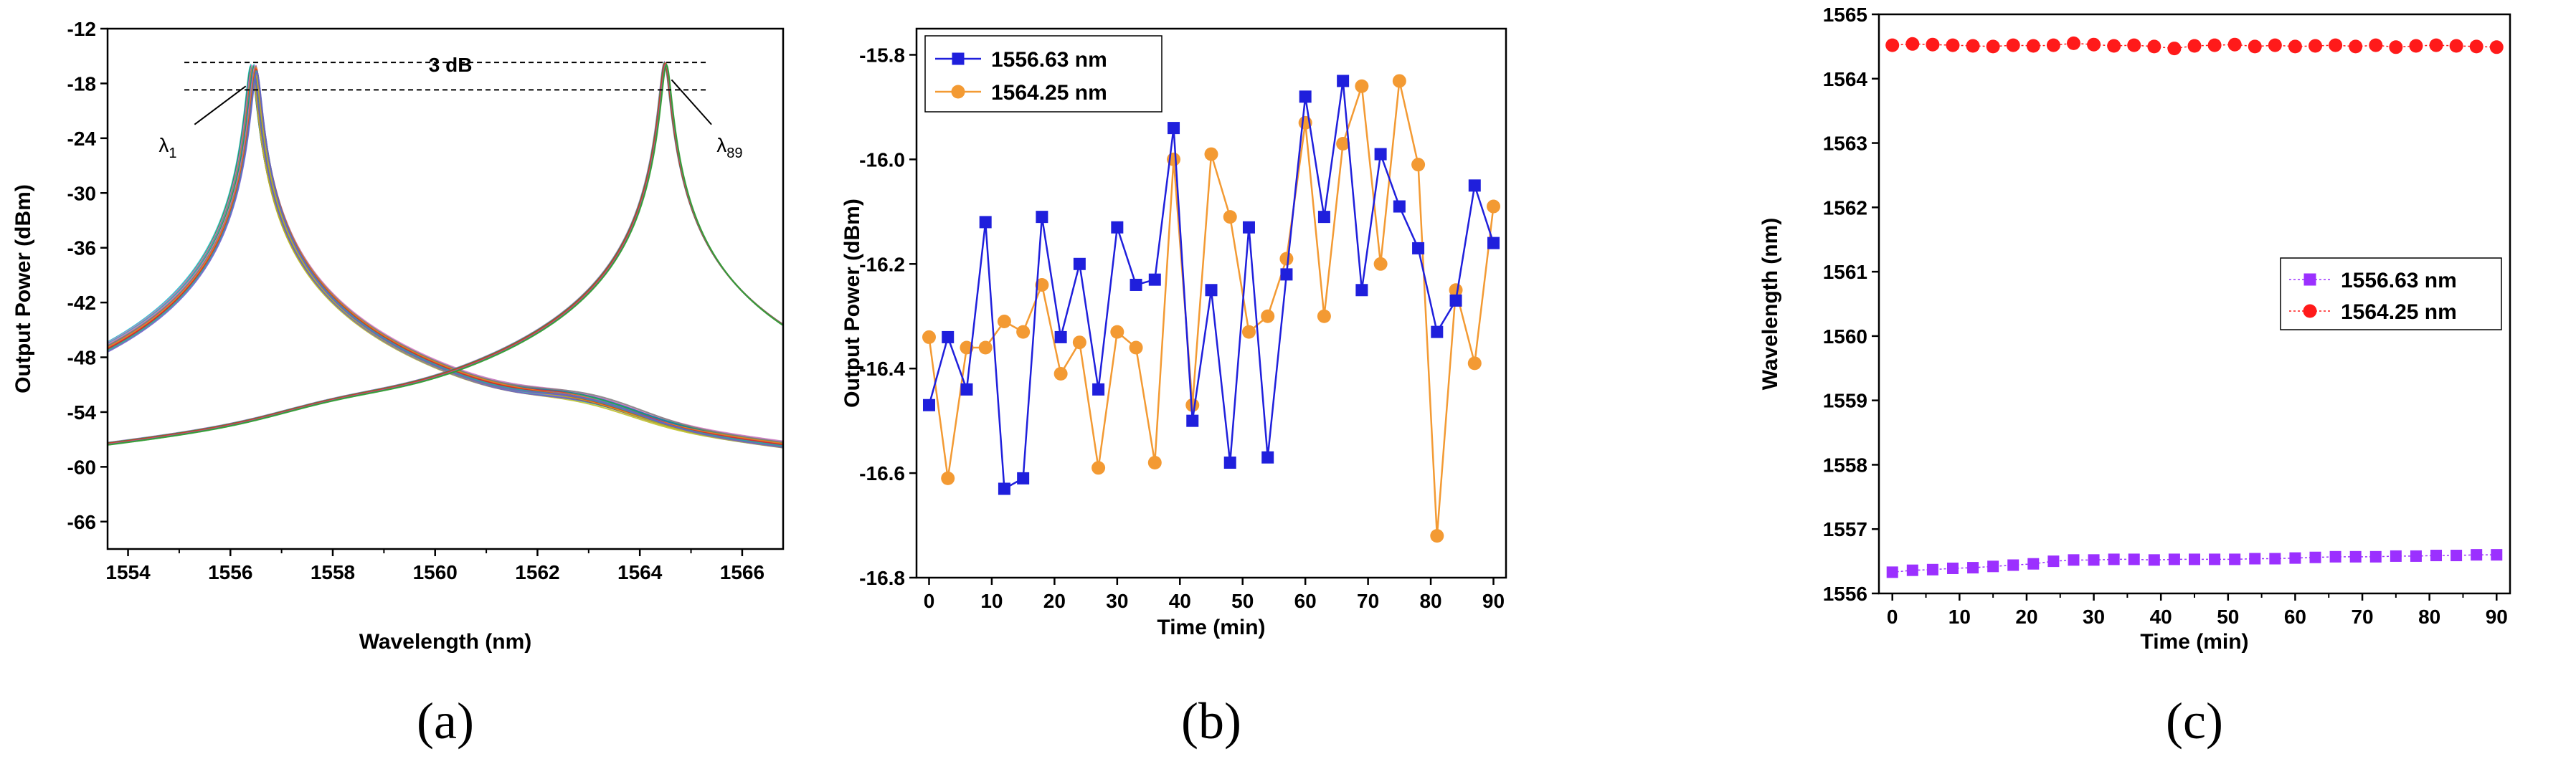 The height and width of the screenshot is (759, 2576). What do you see at coordinates (2310, 311) in the screenshot?
I see `panel-c-legend-marker` at bounding box center [2310, 311].